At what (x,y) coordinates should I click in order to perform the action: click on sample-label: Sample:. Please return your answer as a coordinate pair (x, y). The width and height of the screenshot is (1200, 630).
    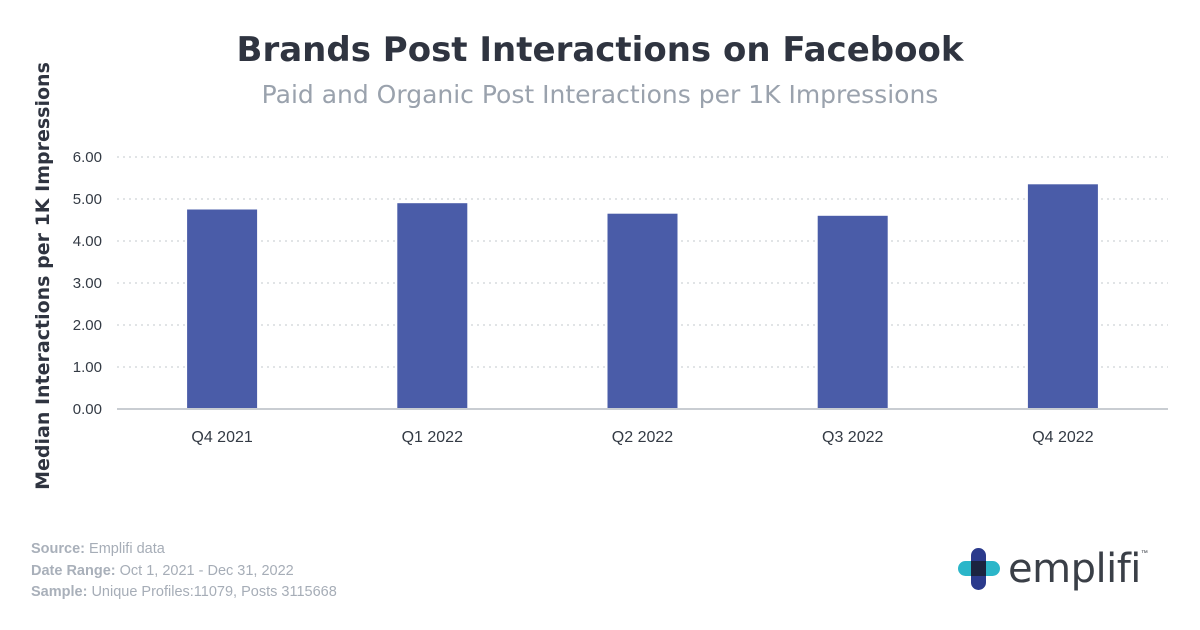
    Looking at the image, I should click on (59, 592).